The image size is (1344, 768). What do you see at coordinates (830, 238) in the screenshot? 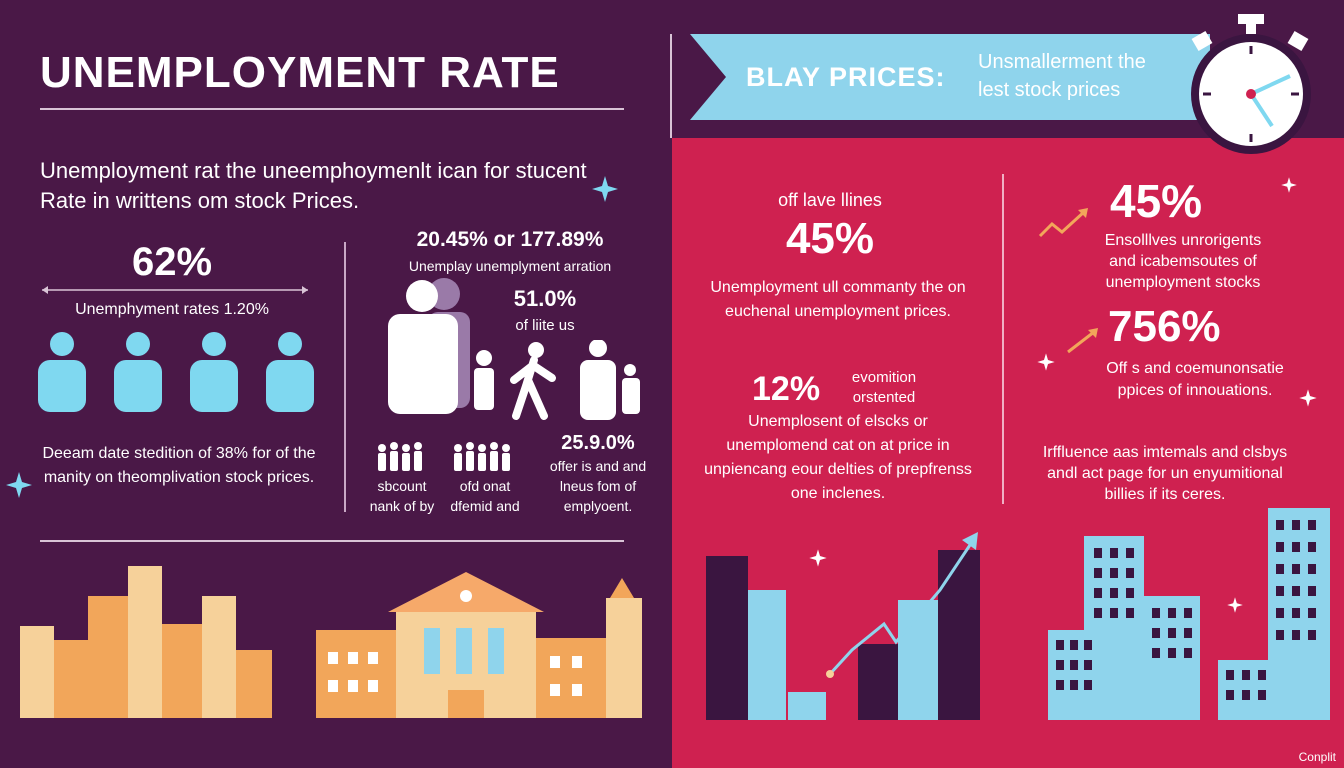
I see `stat-45a-value: 45%` at bounding box center [830, 238].